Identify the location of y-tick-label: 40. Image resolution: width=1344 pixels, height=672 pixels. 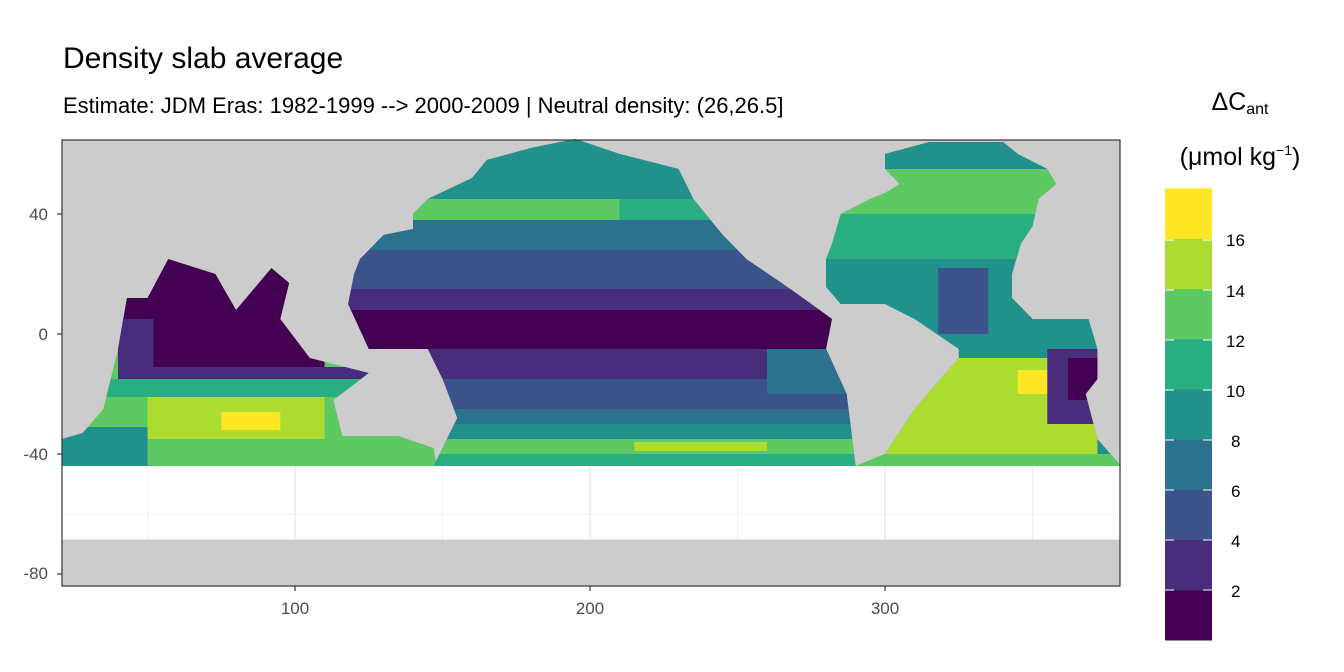
(38, 214).